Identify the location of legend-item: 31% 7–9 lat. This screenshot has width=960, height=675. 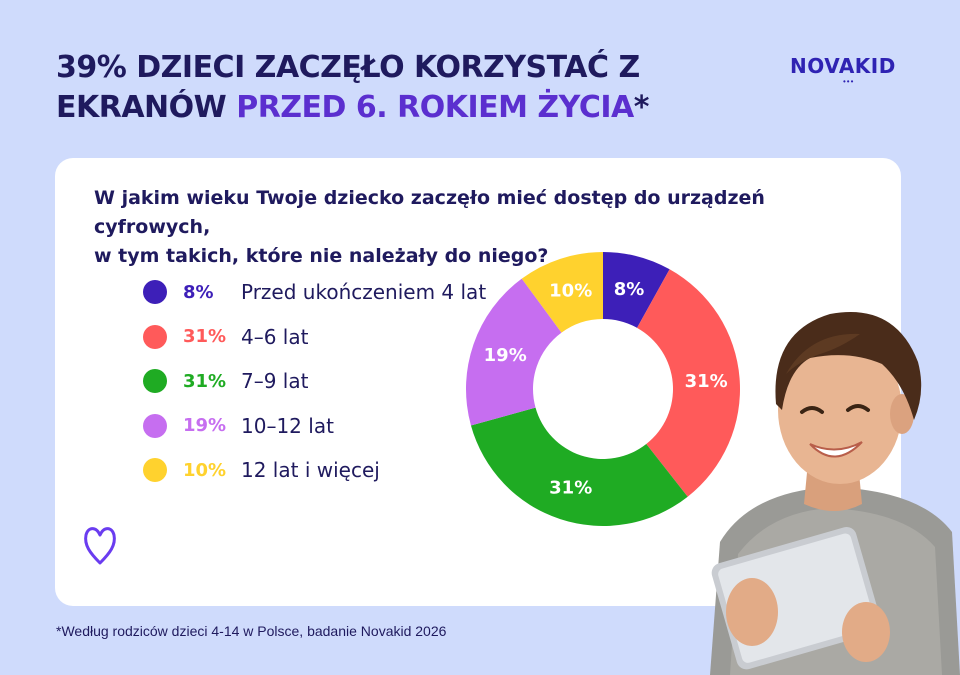
(225, 381).